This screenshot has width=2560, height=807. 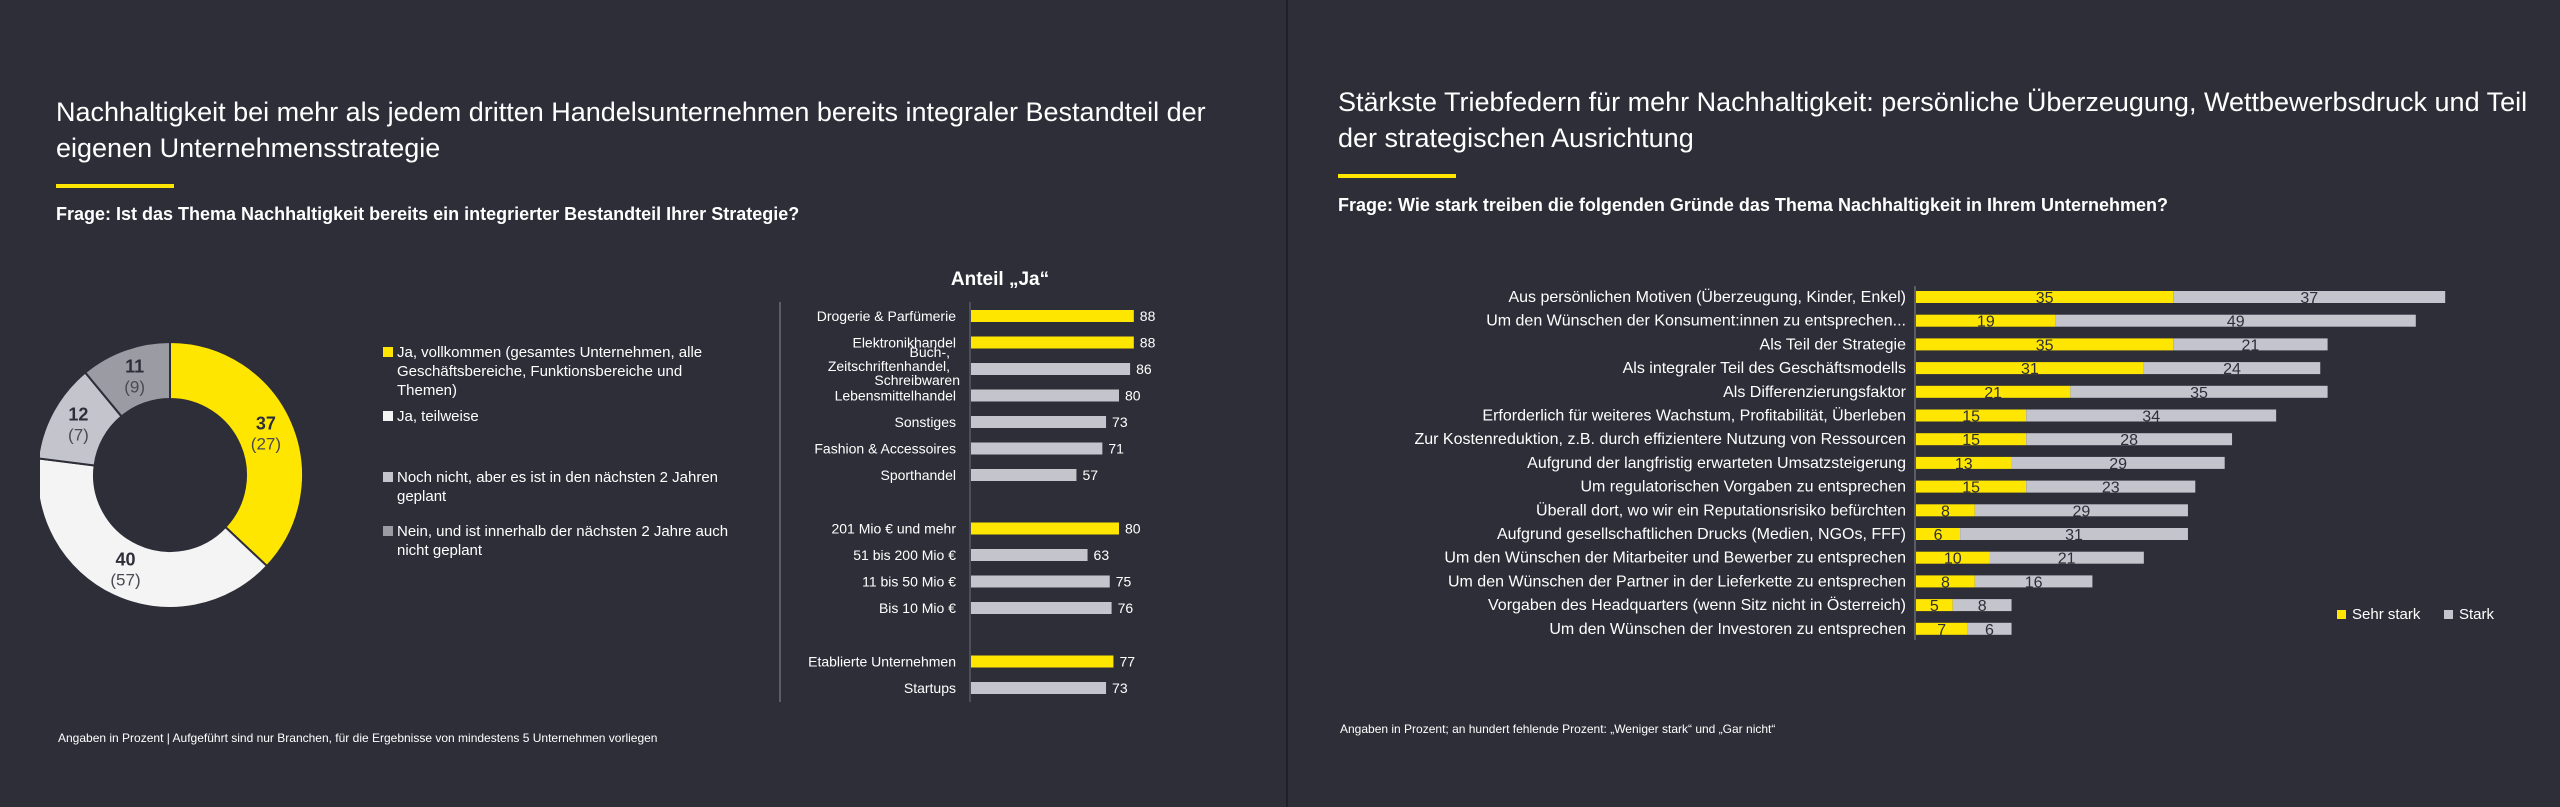 What do you see at coordinates (1287, 403) in the screenshot?
I see `slide-divider` at bounding box center [1287, 403].